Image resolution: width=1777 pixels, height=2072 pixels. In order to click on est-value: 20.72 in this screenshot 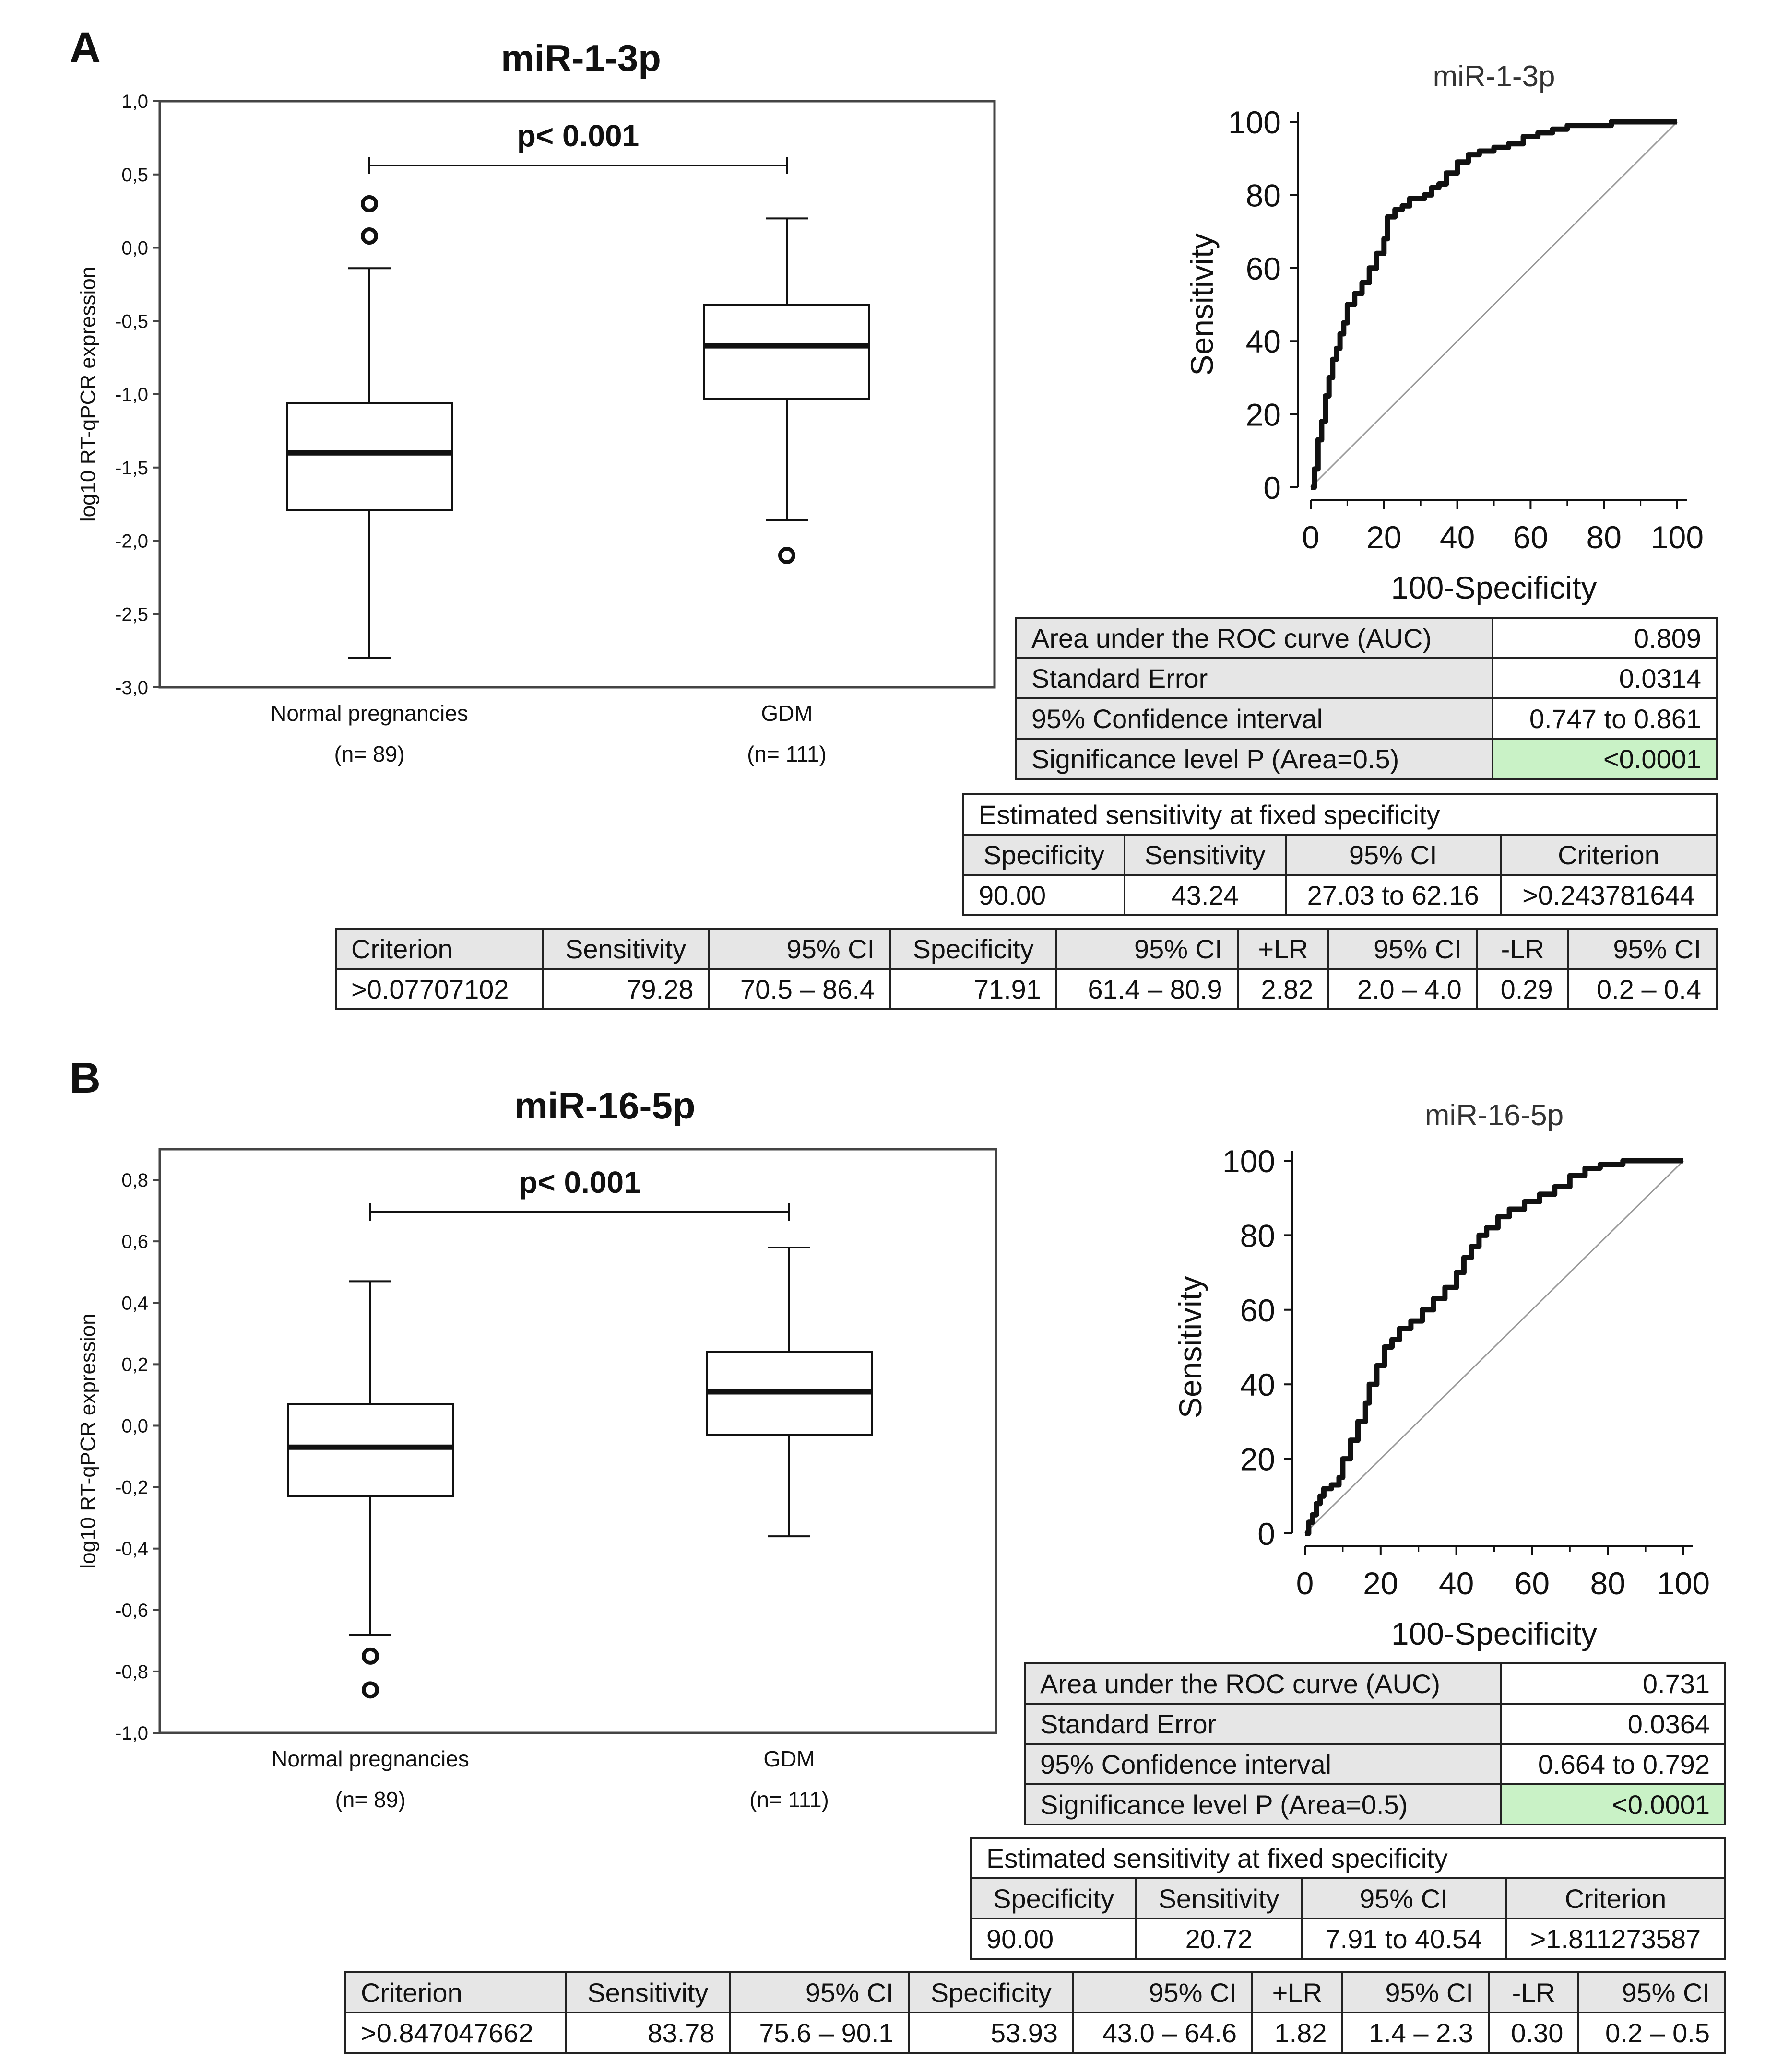, I will do `click(1219, 1939)`.